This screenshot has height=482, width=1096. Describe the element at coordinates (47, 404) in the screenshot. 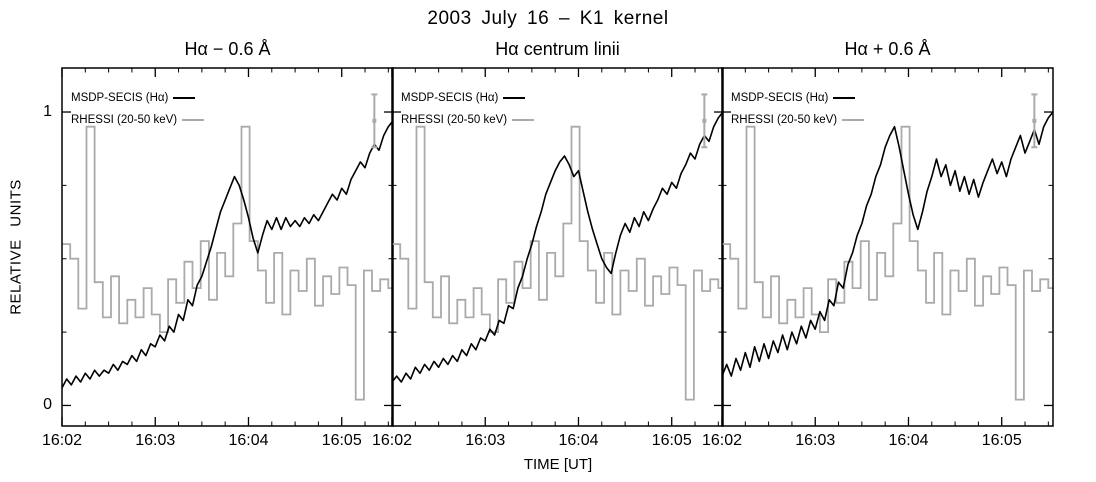

I see `y-tick-label-0: 0` at that location.